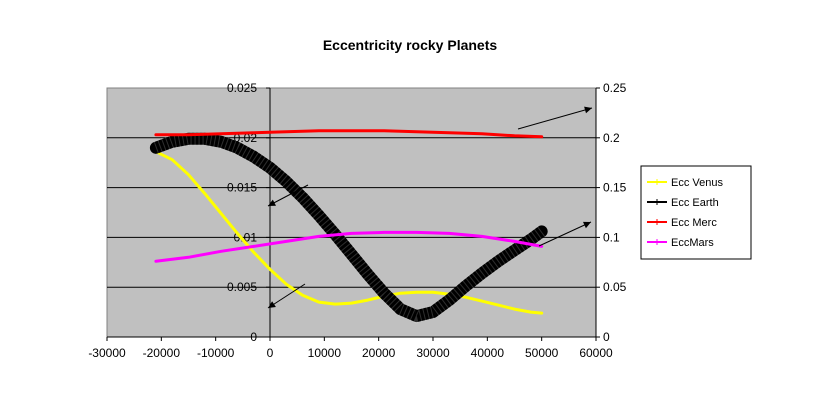 Image resolution: width=825 pixels, height=417 pixels. Describe the element at coordinates (555, 118) in the screenshot. I see `arrow-merc-right` at that location.